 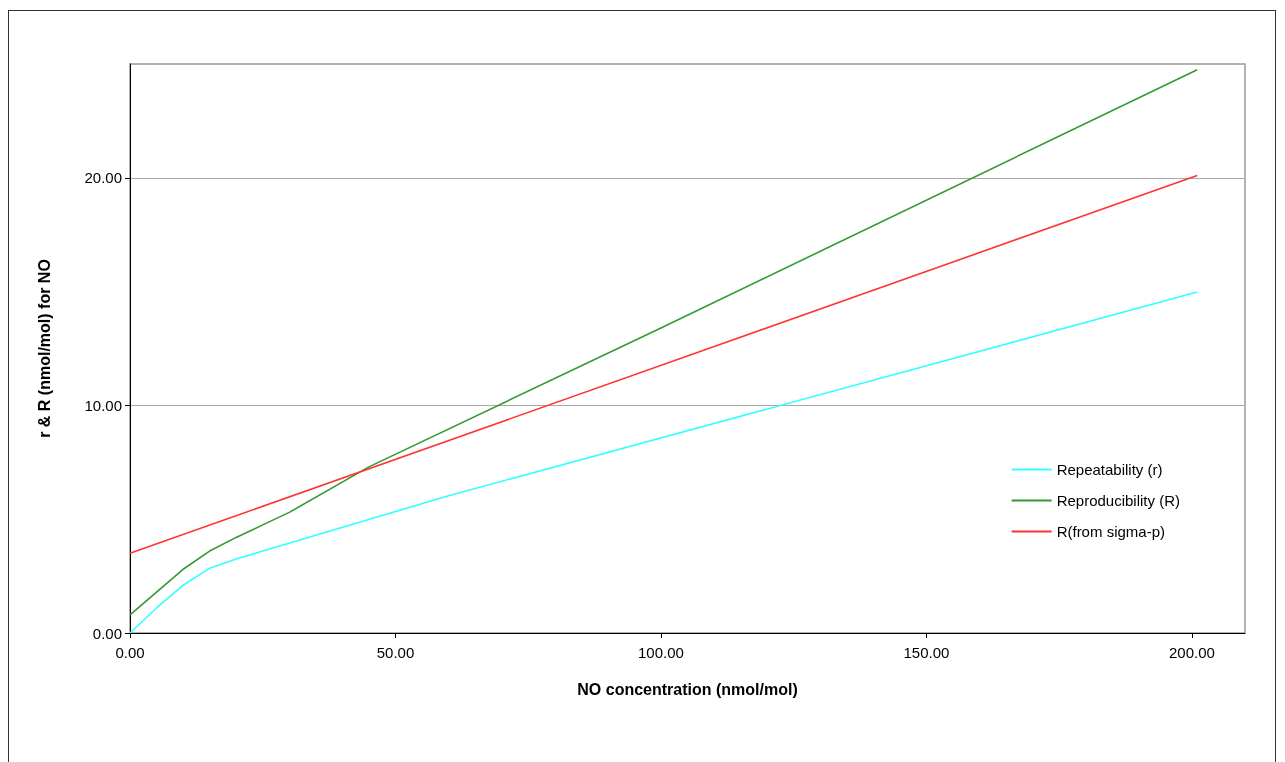 I want to click on x-tick-label: 50.00, so click(x=395, y=652).